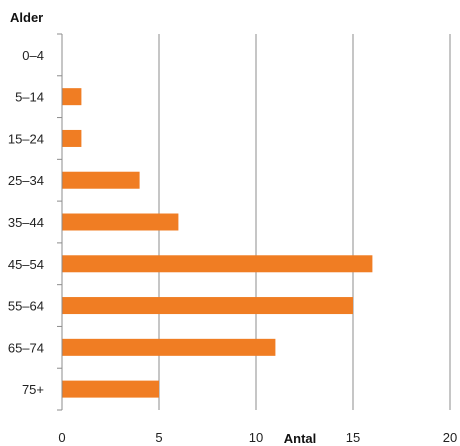 This screenshot has height=446, width=460. Describe the element at coordinates (61, 437) in the screenshot. I see `x-tick-label: 0` at that location.